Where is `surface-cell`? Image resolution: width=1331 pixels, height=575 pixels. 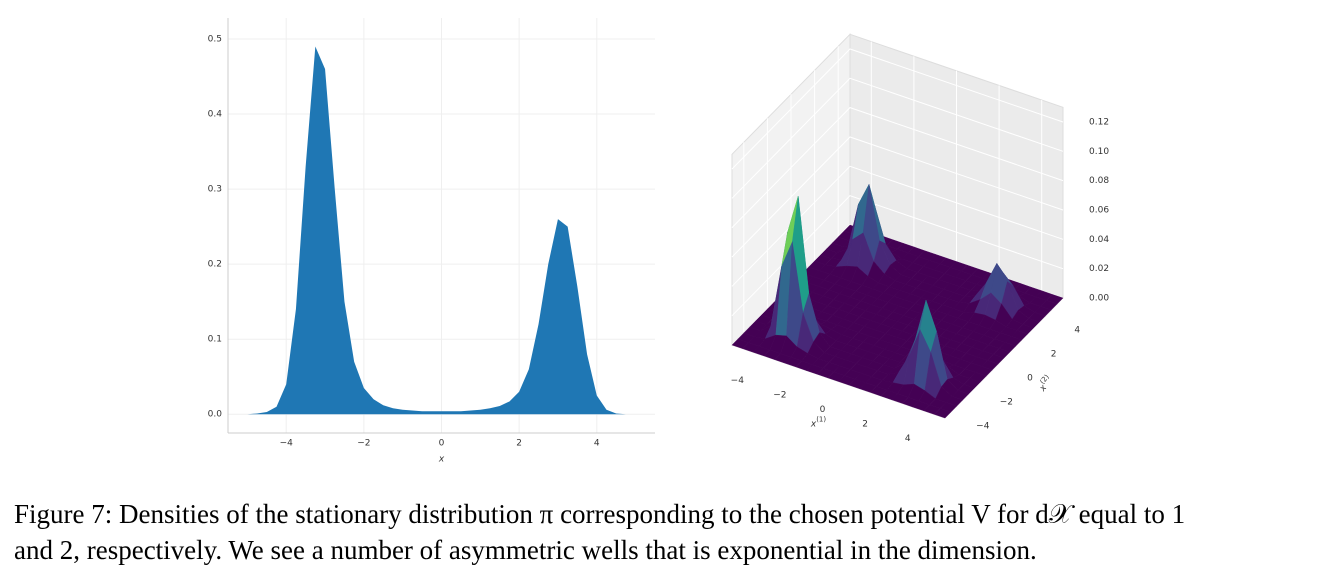 surface-cell is located at coordinates (943, 413).